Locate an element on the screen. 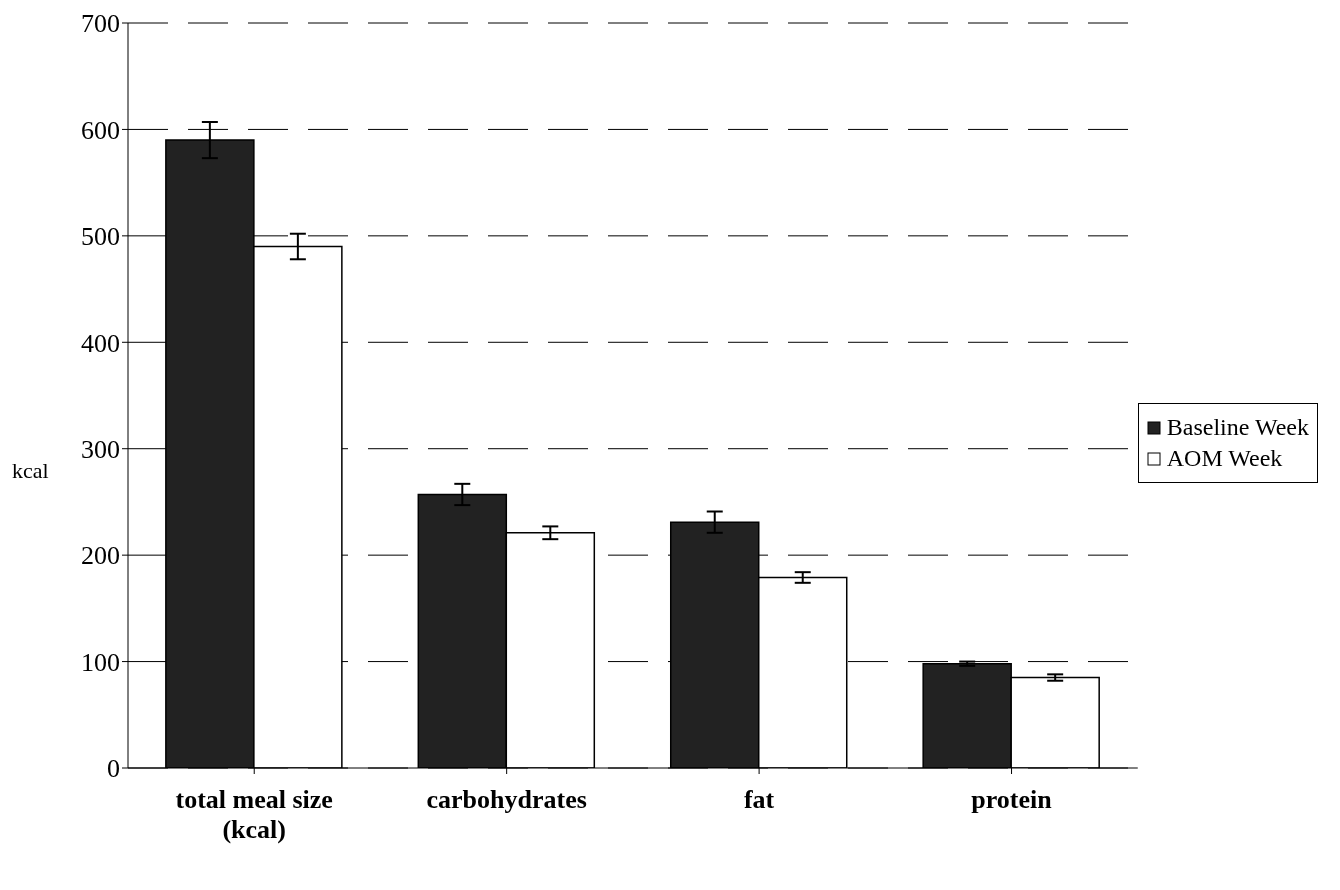 The image size is (1340, 890). y-axis-title: kcal is located at coordinates (30, 471).